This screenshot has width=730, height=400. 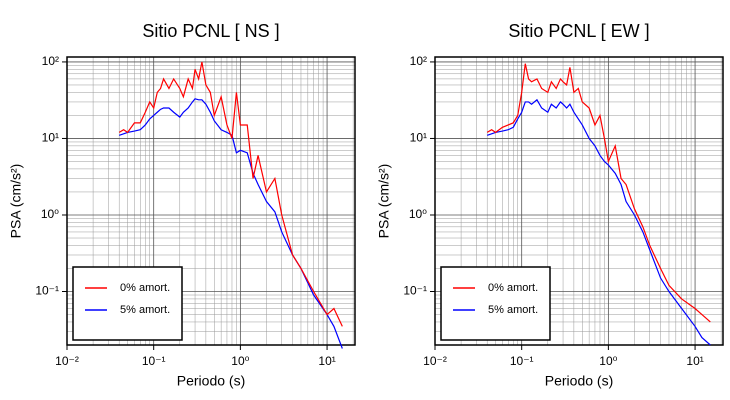 What do you see at coordinates (578, 31) in the screenshot?
I see `chart-title: Sitio PCNL [ EW ]` at bounding box center [578, 31].